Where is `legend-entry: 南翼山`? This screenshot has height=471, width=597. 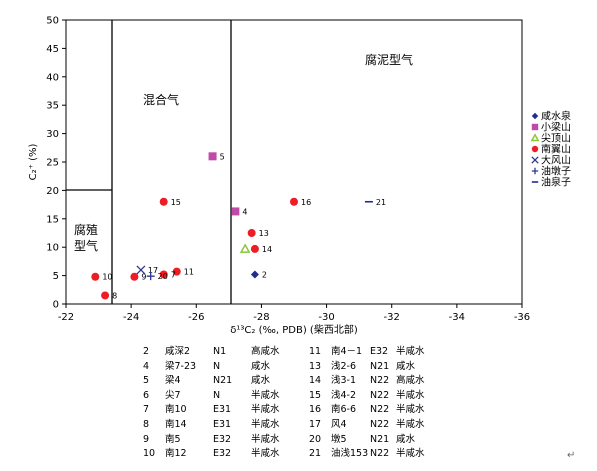 legend-entry: 南翼山 is located at coordinates (556, 149).